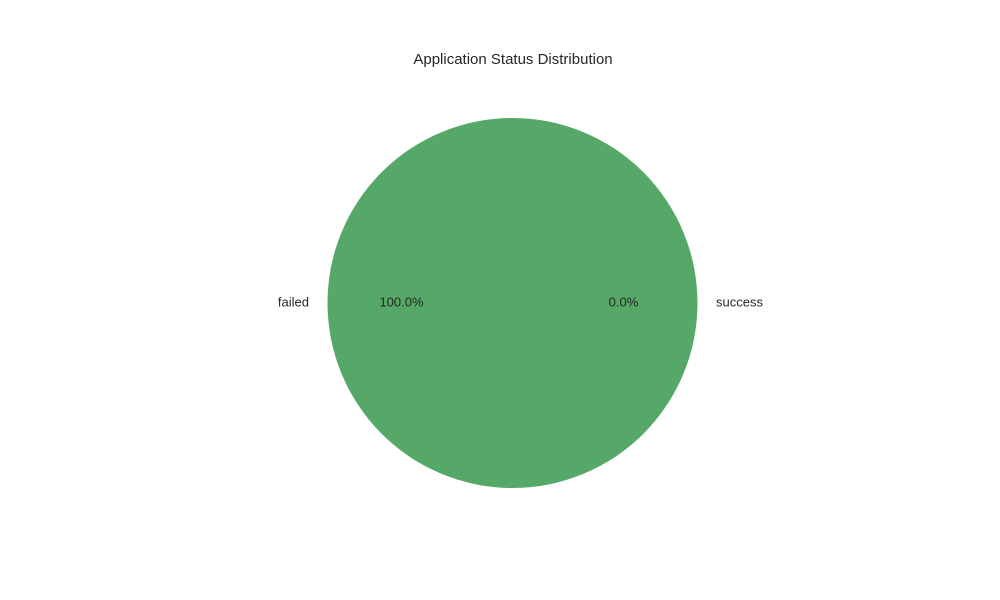 The height and width of the screenshot is (600, 1000). What do you see at coordinates (512, 59) in the screenshot?
I see `chart-title: Application Status Distribution` at bounding box center [512, 59].